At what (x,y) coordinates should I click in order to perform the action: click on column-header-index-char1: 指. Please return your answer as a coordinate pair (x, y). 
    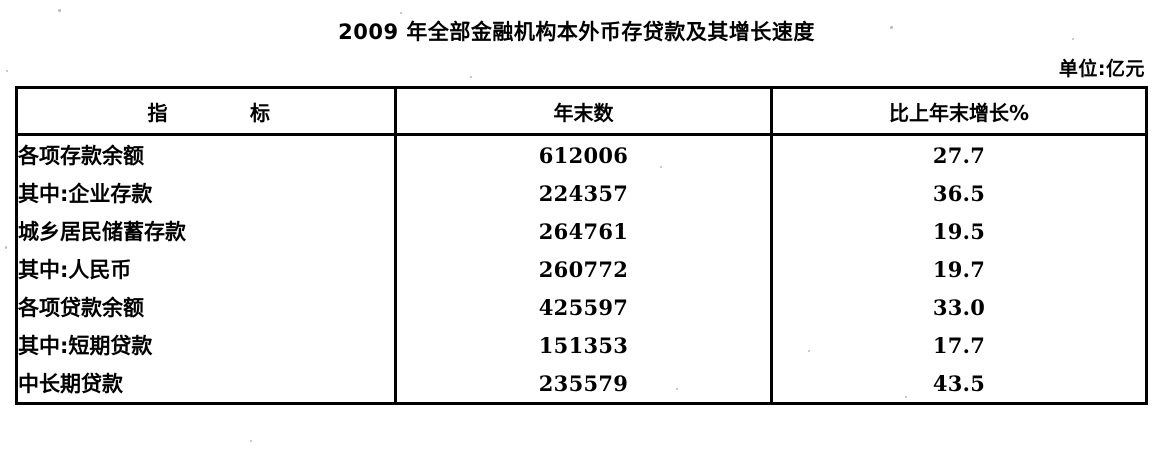
    Looking at the image, I should click on (158, 112).